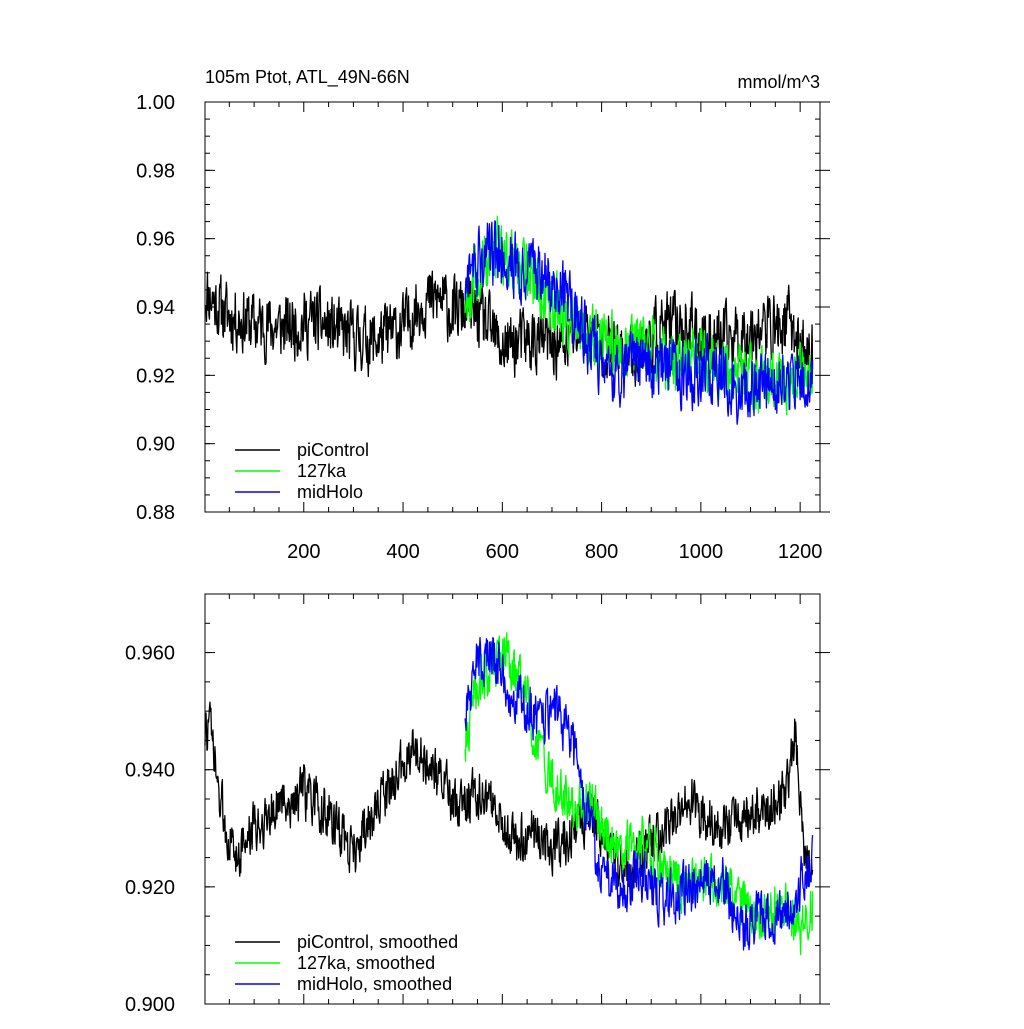 This screenshot has width=1024, height=1029. What do you see at coordinates (155, 103) in the screenshot?
I see `y-tick-label: 1.00` at bounding box center [155, 103].